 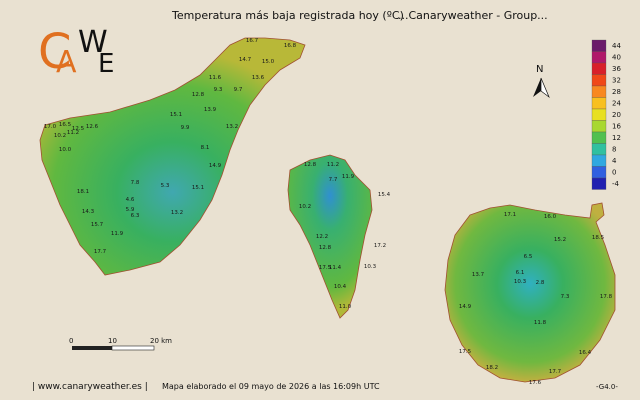 What do you see at coordinates (606, 297) in the screenshot?
I see `station-value: 17.8` at bounding box center [606, 297].